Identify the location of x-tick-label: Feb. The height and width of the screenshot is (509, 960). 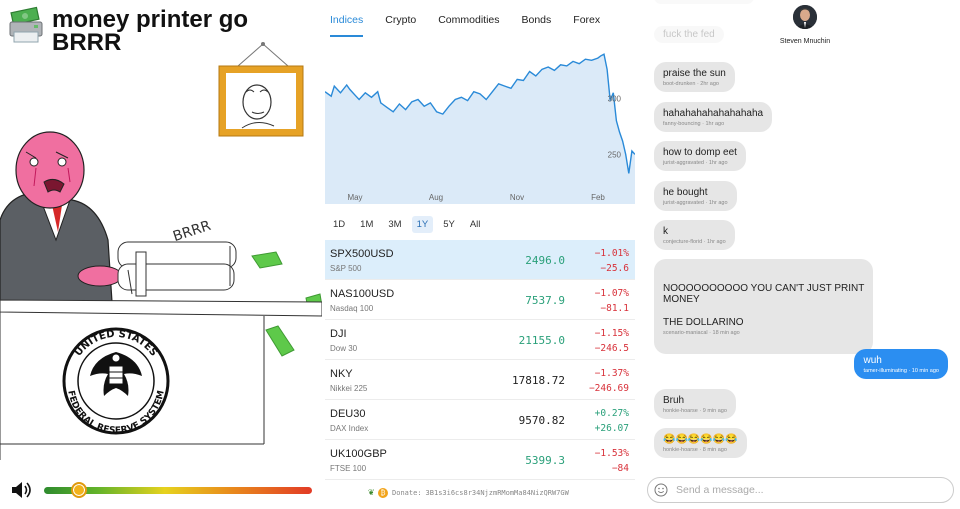
(598, 197).